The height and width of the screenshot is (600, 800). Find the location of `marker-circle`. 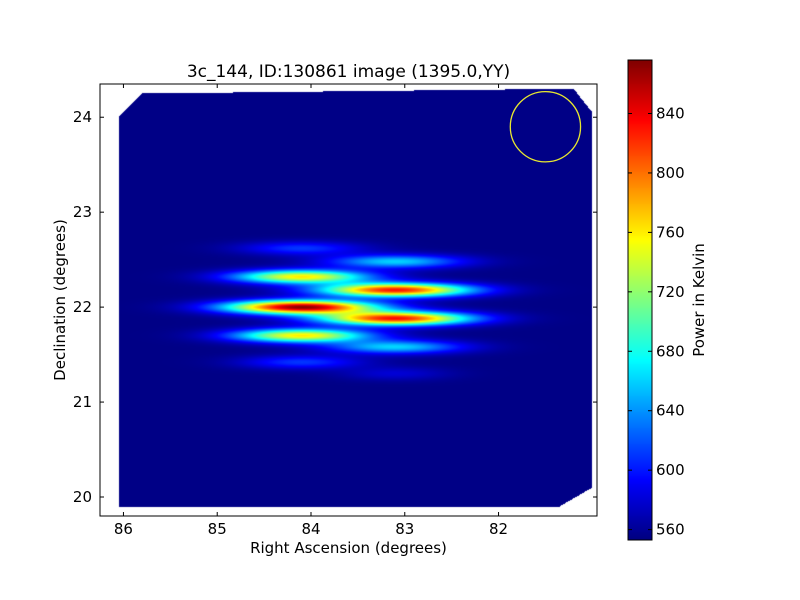

marker-circle is located at coordinates (545, 126).